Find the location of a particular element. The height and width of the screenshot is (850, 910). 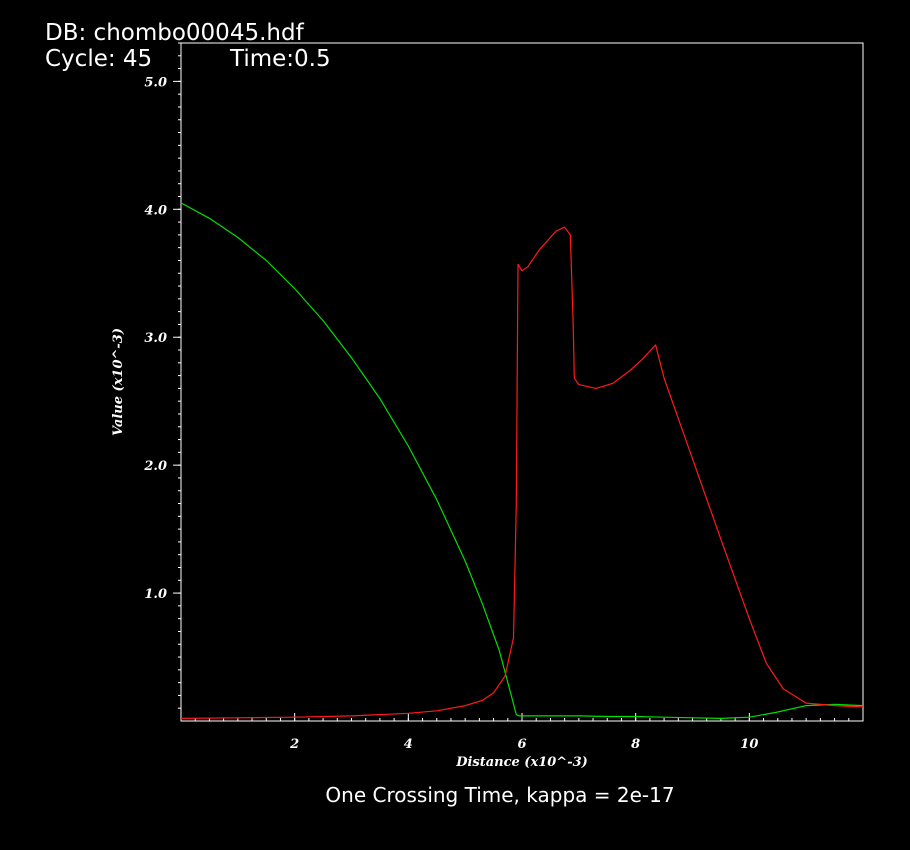

x-tick-label: 4 is located at coordinates (408, 744).